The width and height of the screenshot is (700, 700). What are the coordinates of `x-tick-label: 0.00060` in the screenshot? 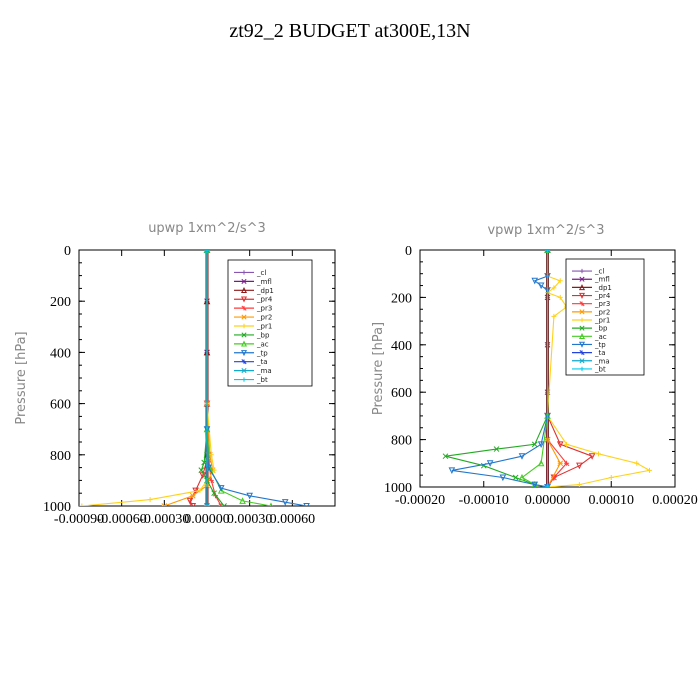 It's located at (293, 519).